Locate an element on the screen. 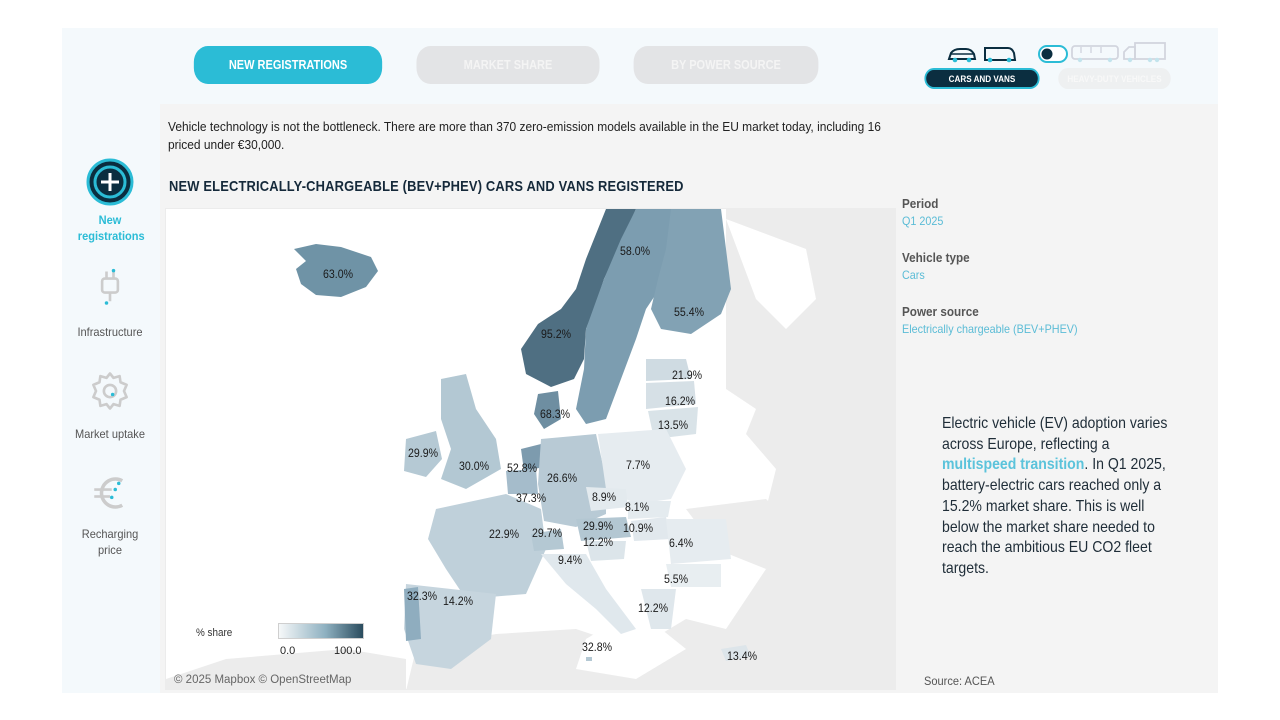  map-label: 9.4% is located at coordinates (570, 561).